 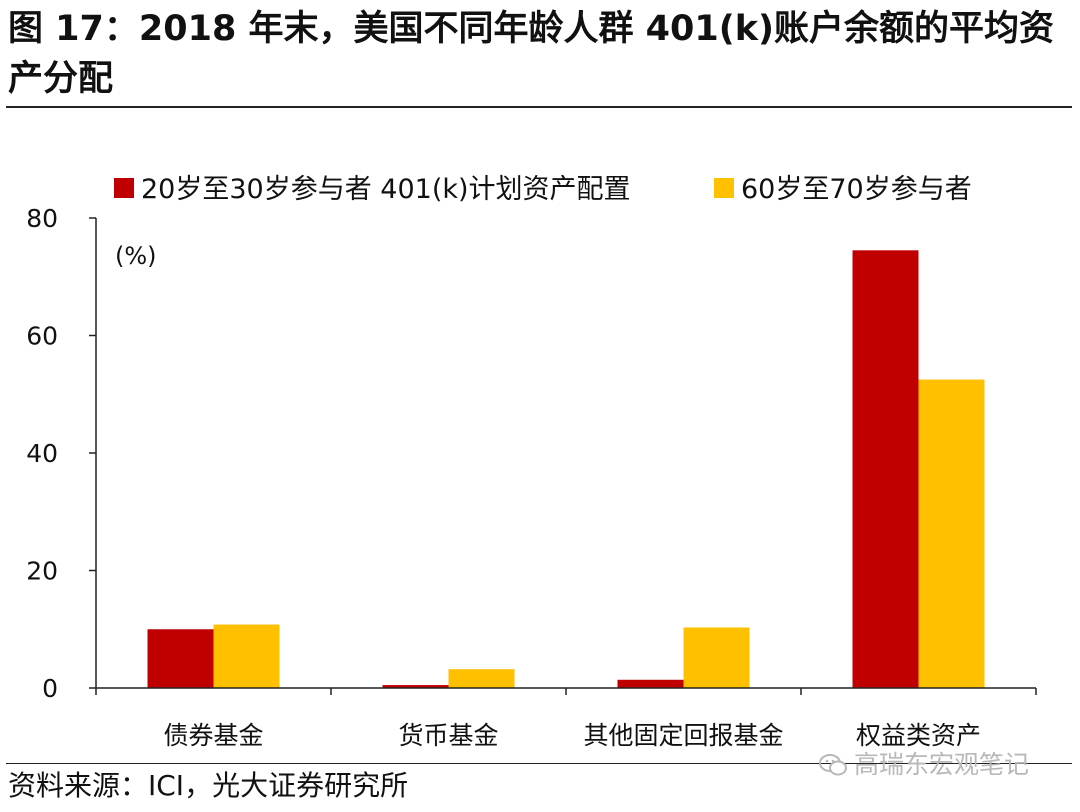 I want to click on y-tick-label: 40, so click(x=42, y=453).